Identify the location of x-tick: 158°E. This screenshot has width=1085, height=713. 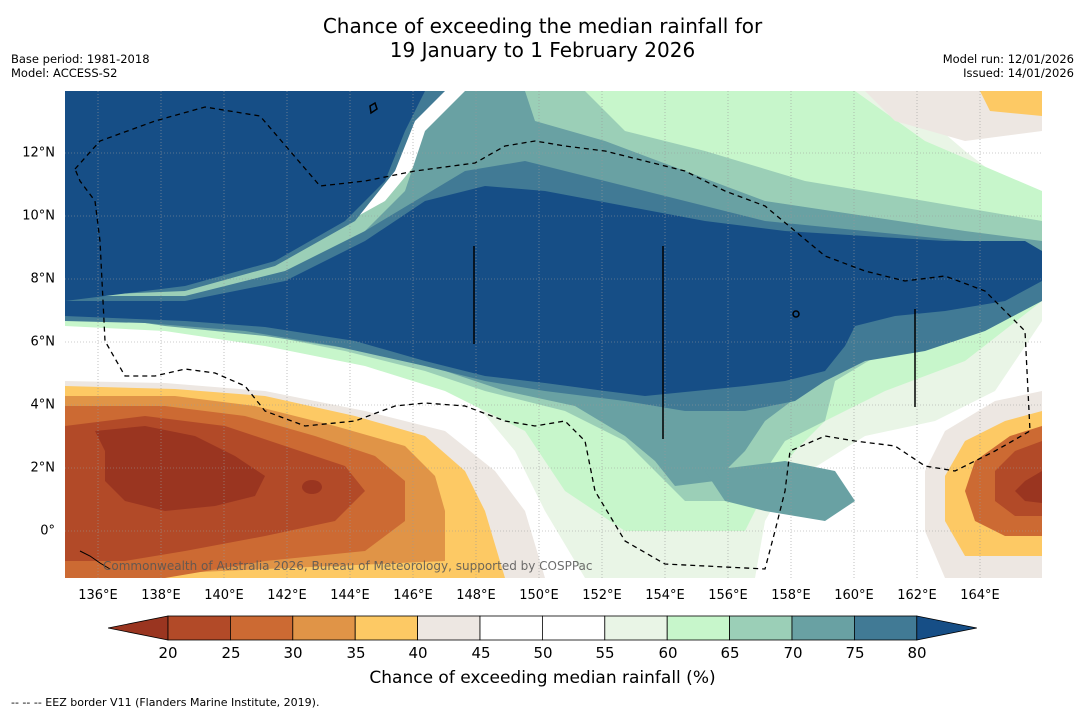
(791, 595).